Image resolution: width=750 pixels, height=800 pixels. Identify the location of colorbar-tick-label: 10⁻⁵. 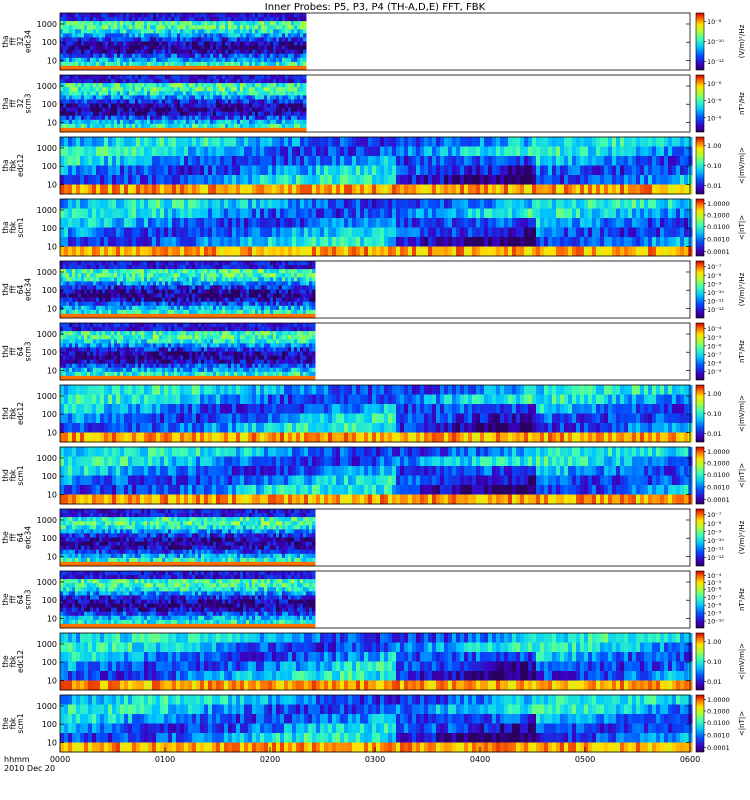
(714, 583).